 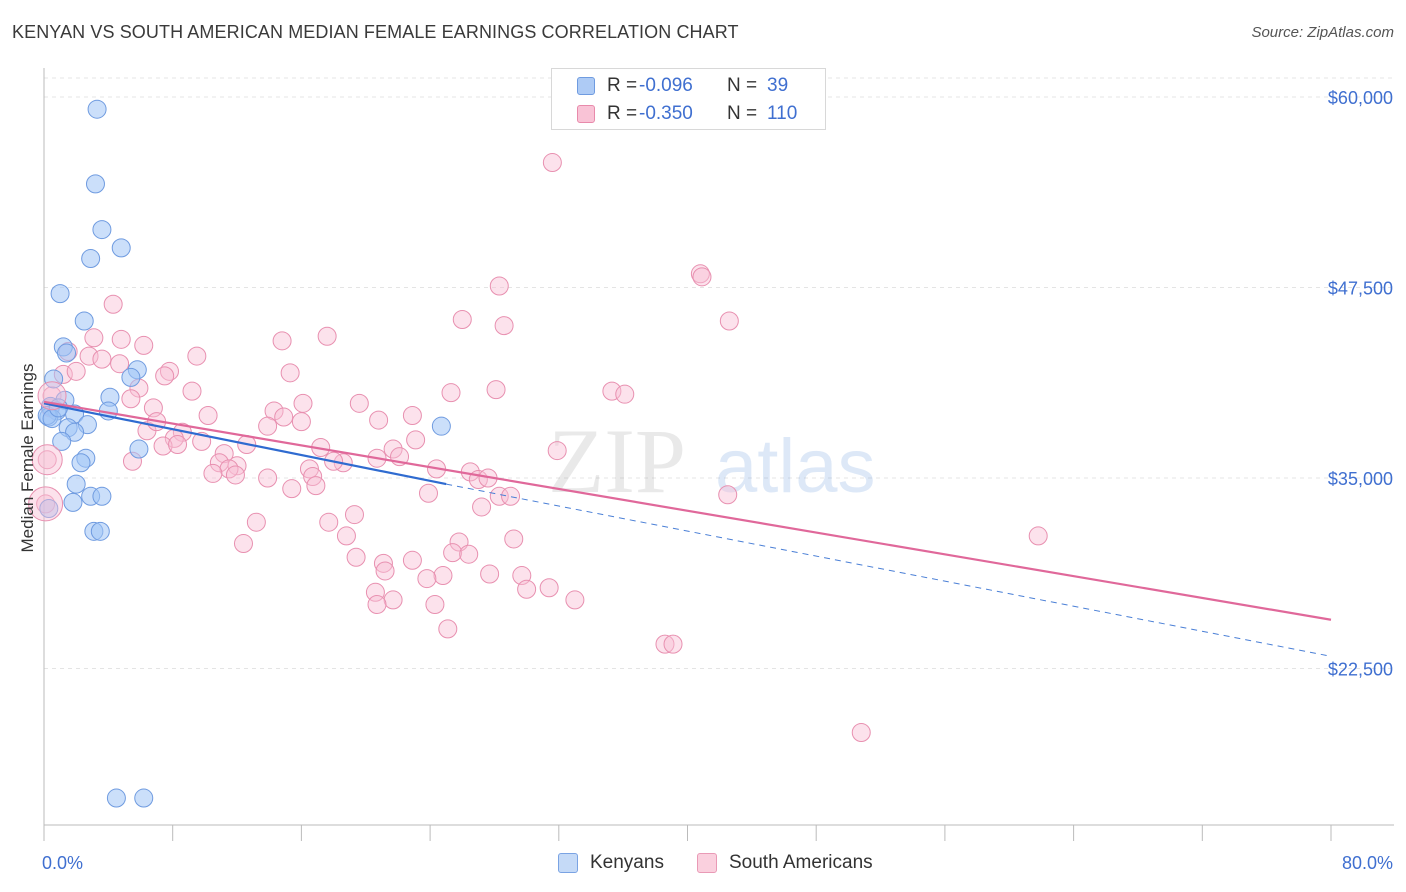 I want to click on legend-item-south-americans: South Americans, so click(x=785, y=863).